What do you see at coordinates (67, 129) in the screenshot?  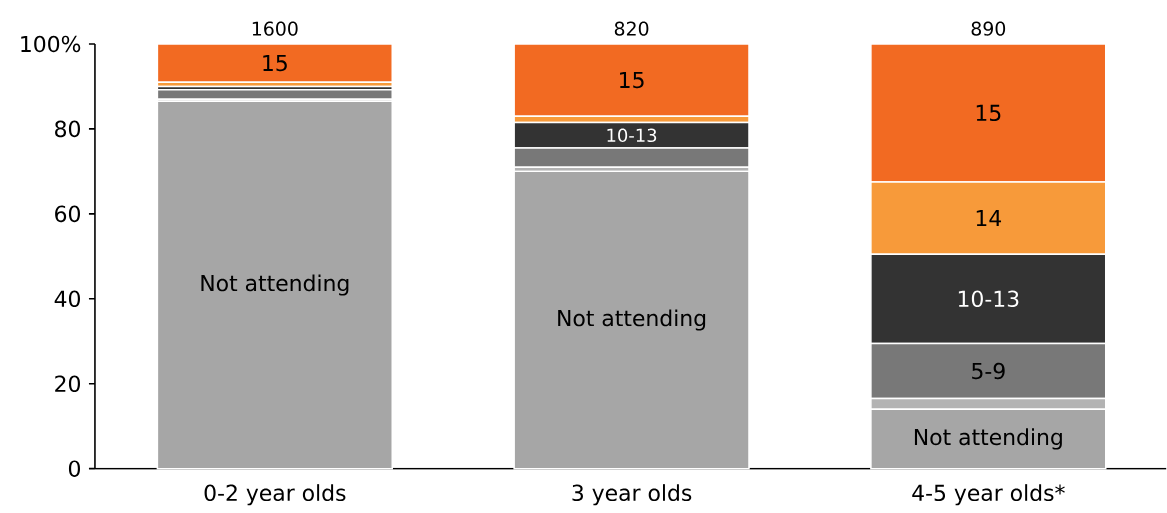 I see `y-tick-label: 80` at bounding box center [67, 129].